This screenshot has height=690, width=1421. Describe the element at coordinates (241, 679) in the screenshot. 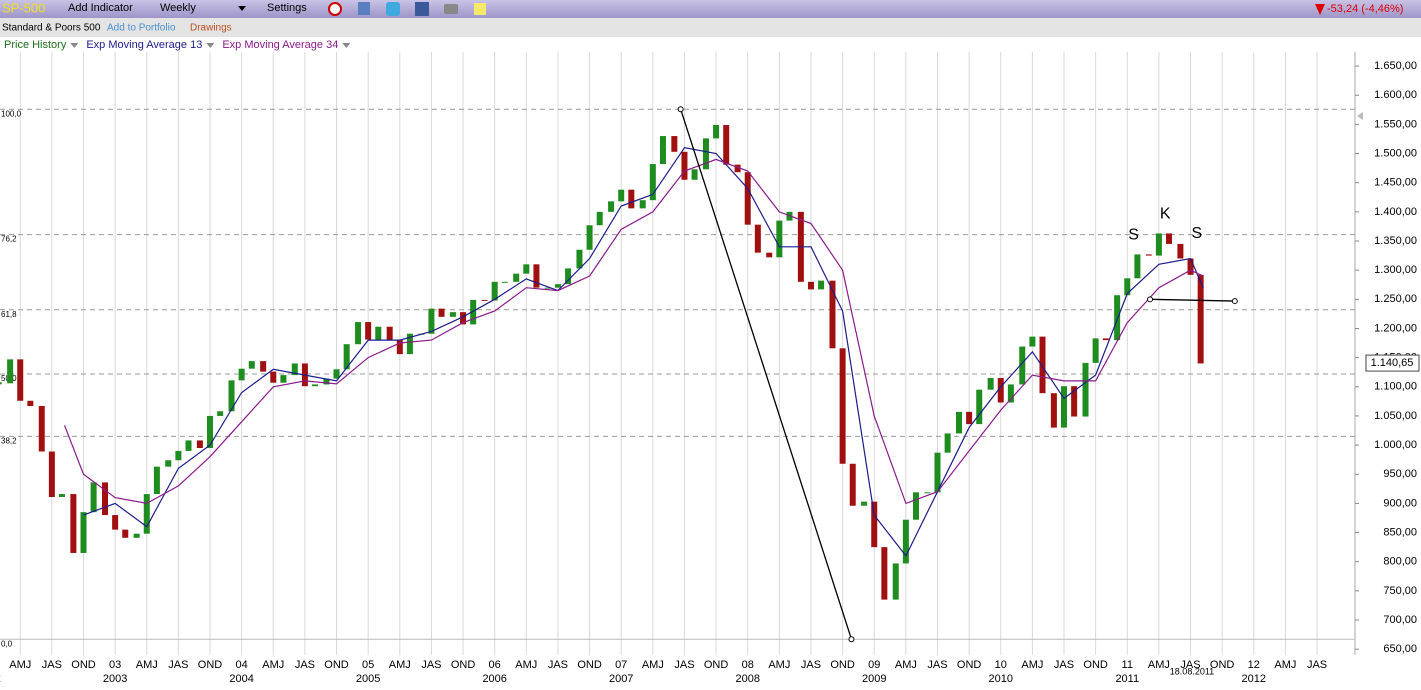

I see `year-label: 2004` at that location.